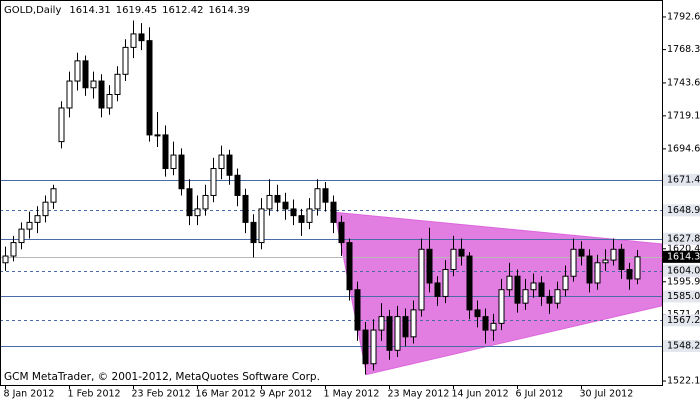 The width and height of the screenshot is (700, 402). I want to click on level-label: 1548.20, so click(683, 345).